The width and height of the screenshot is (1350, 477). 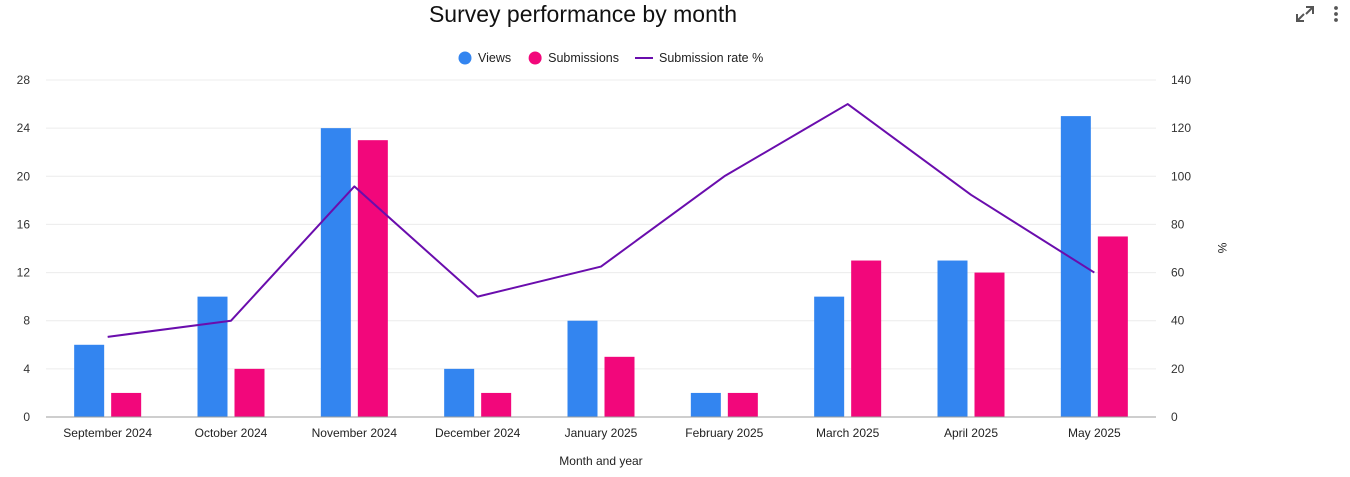 What do you see at coordinates (231, 433) in the screenshot?
I see `x-tick-label: October 2024` at bounding box center [231, 433].